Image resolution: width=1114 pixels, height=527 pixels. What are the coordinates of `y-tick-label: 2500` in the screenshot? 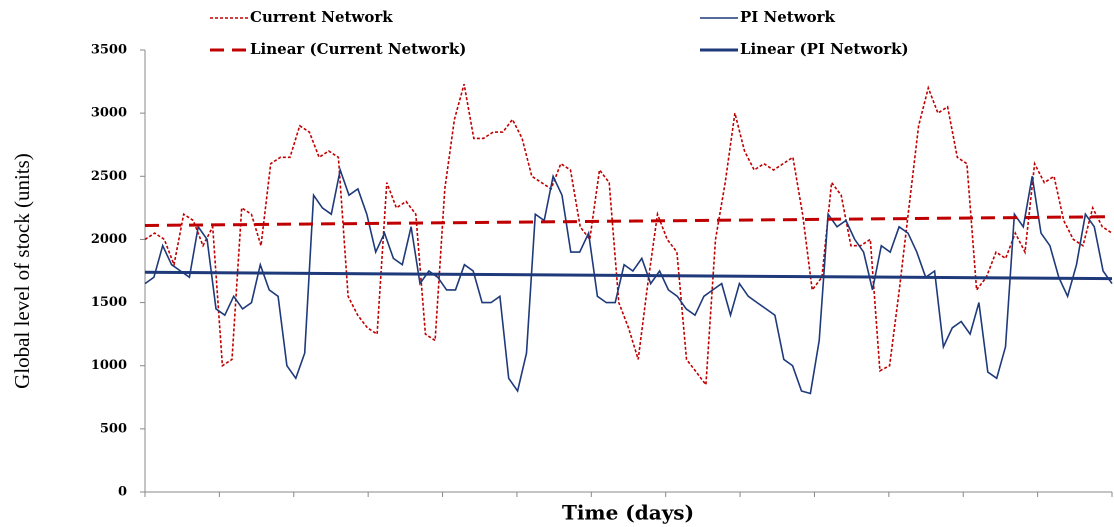 It's located at (109, 176).